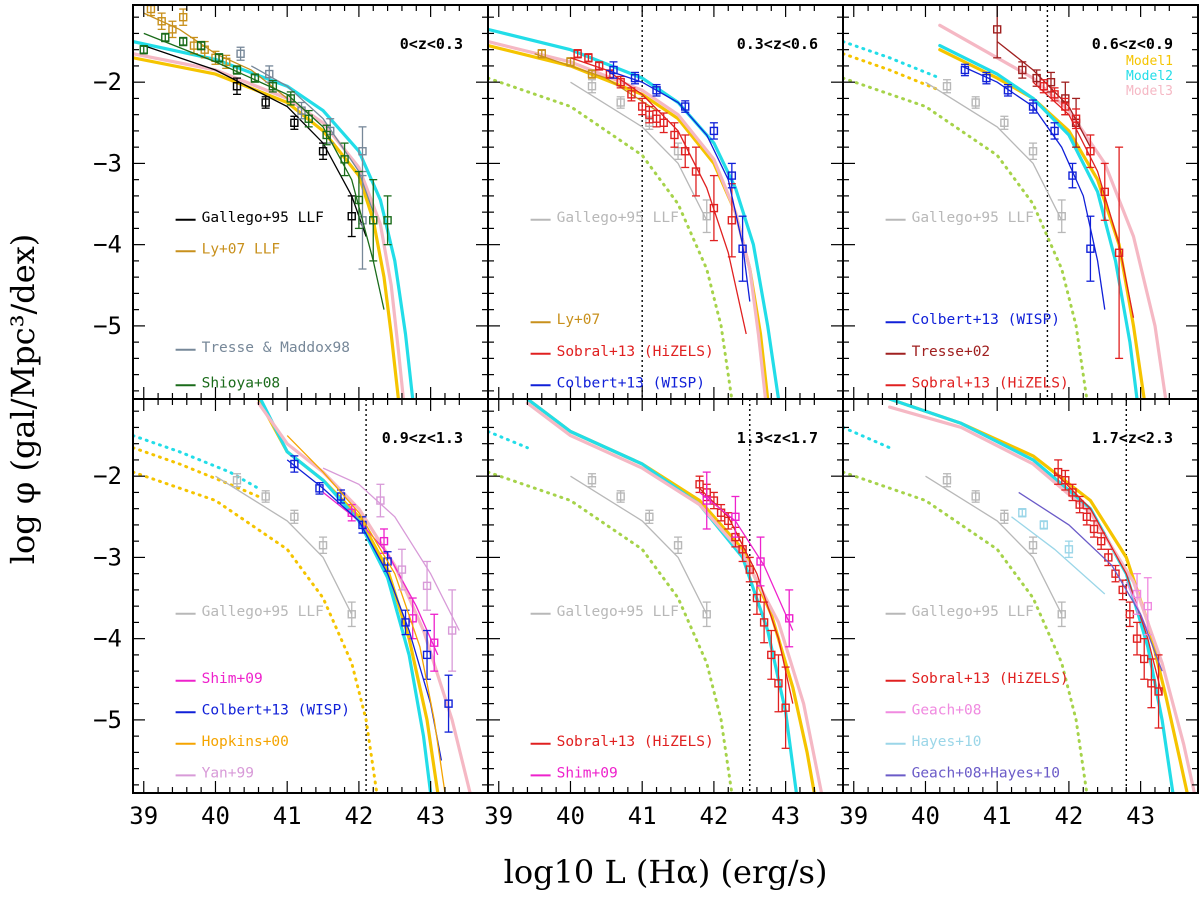  Describe the element at coordinates (990, 679) in the screenshot. I see `legend-label: Sobral+13 (HiZELS)` at that location.